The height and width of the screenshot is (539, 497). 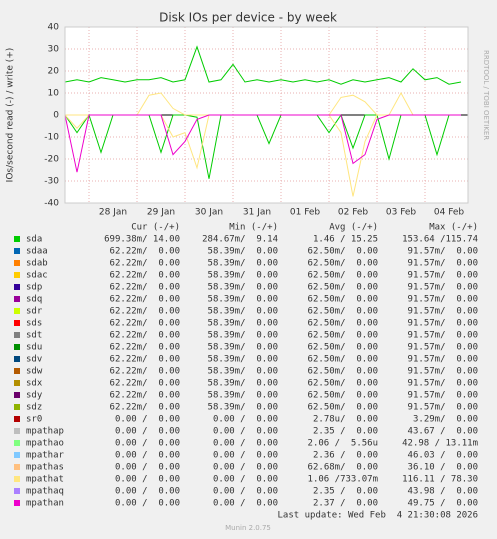 I want to click on legend-label: sdac, so click(x=37, y=276).